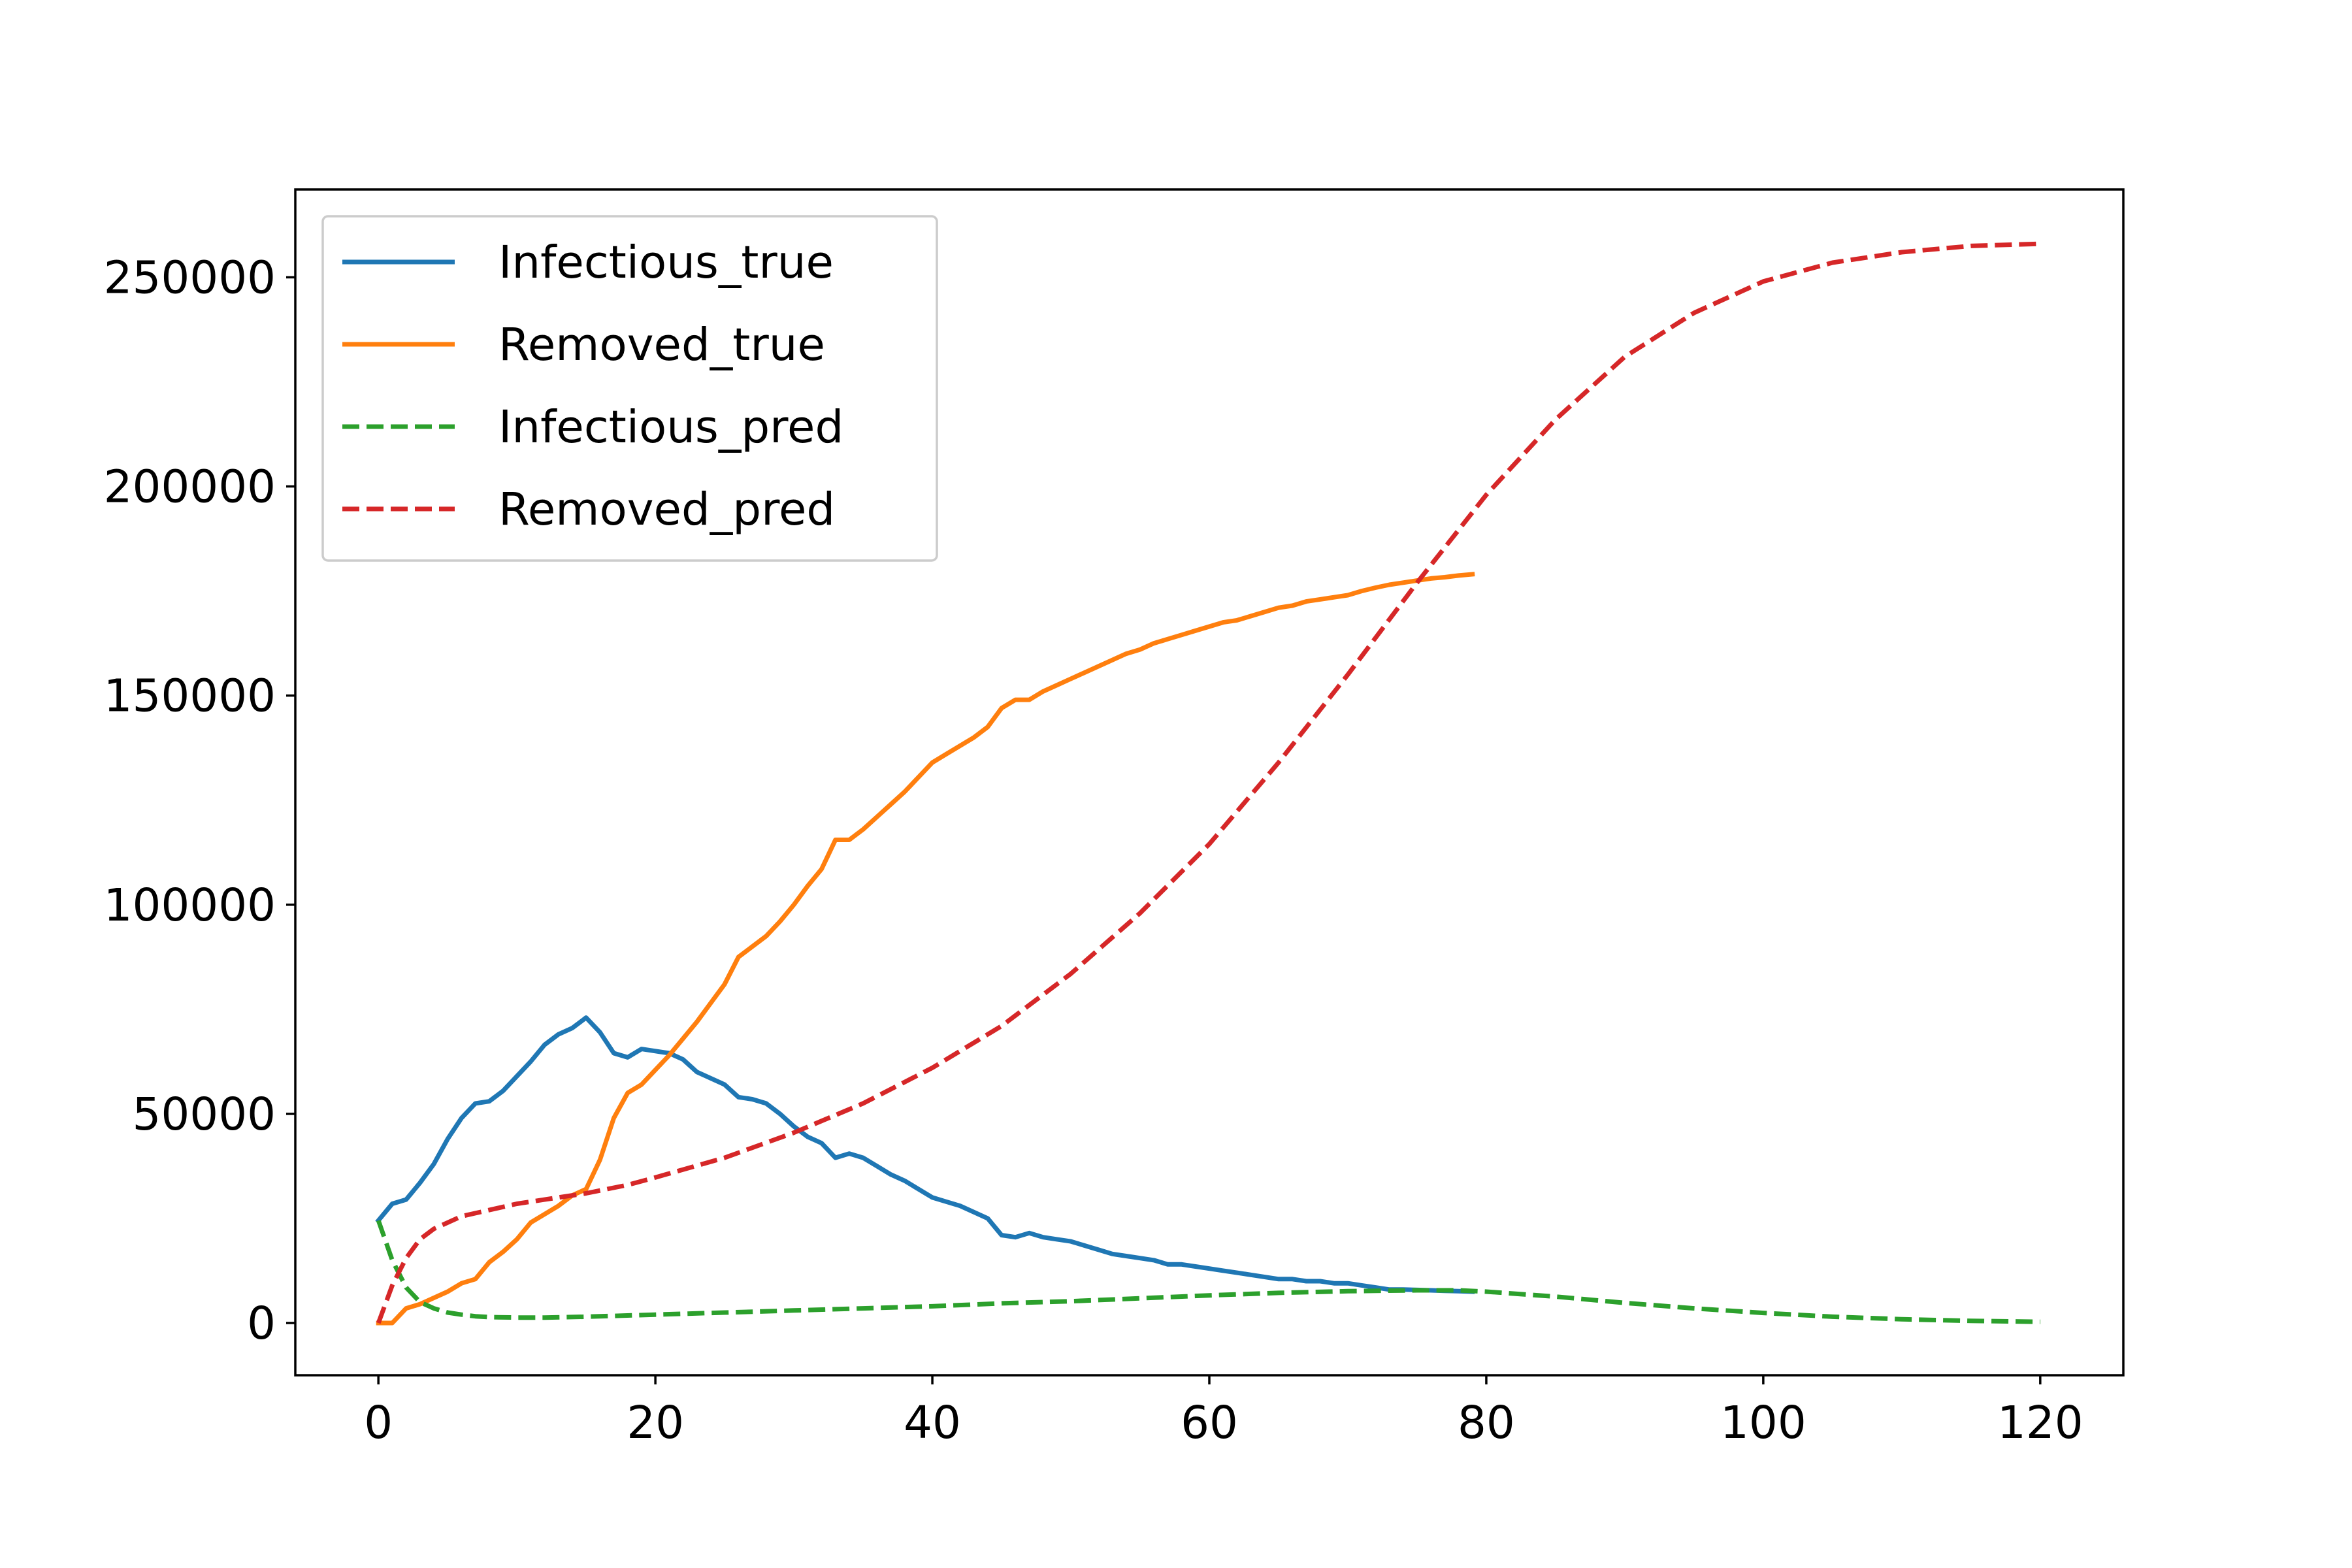 This screenshot has height=1568, width=2352. I want to click on y-tick-label: 50000, so click(204, 1114).